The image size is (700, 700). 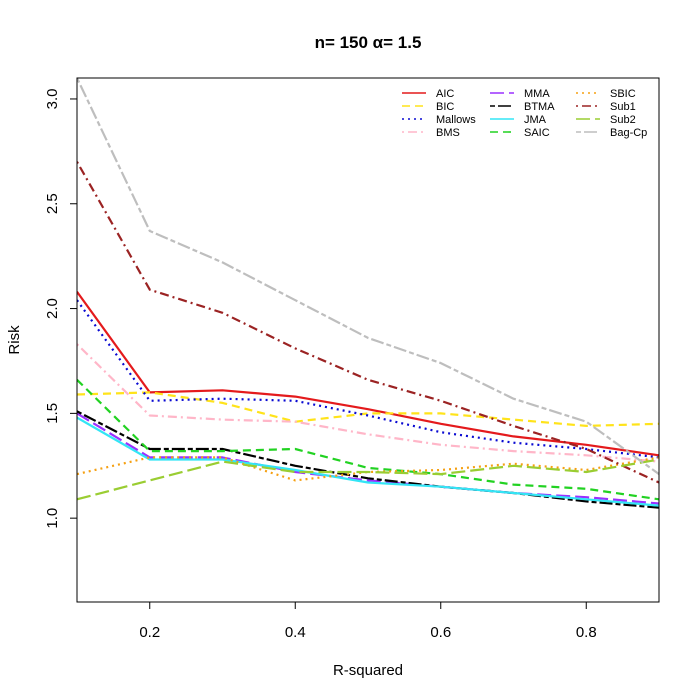 What do you see at coordinates (52, 203) in the screenshot?
I see `y-tick-label: 2.5` at bounding box center [52, 203].